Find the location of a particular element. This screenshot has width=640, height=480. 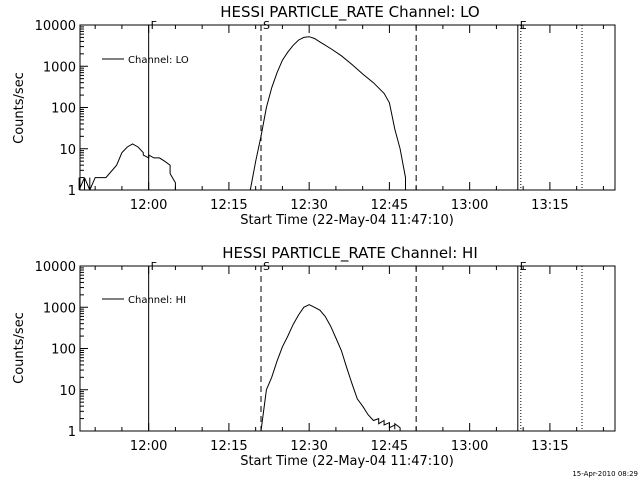

legend-label: Channel: LO is located at coordinates (158, 60).